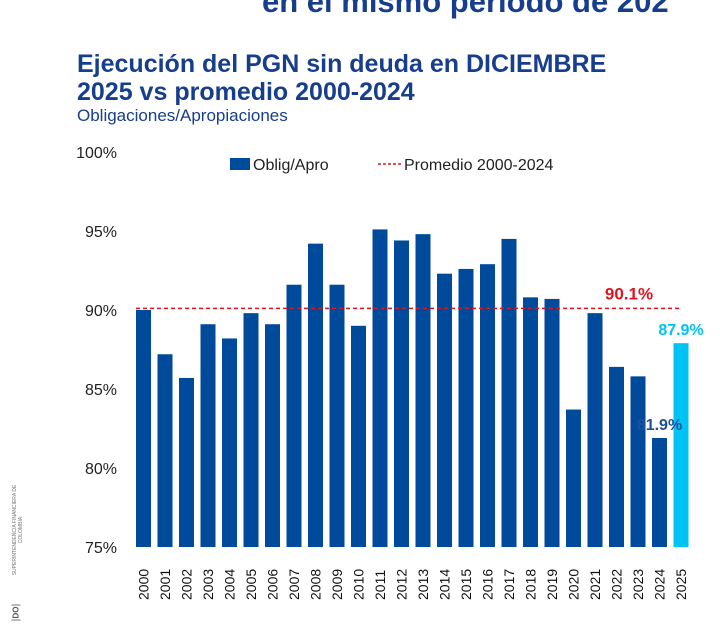 The image size is (720, 628). What do you see at coordinates (423, 390) in the screenshot?
I see `bar-2013` at bounding box center [423, 390].